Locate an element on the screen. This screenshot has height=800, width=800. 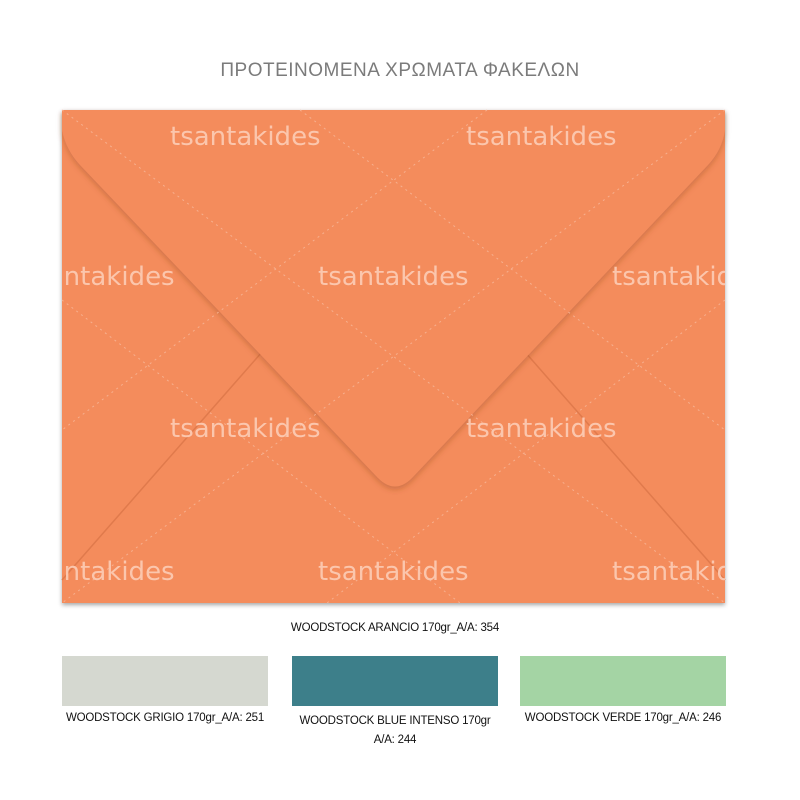
swatch-label-verde: WOODSTOCK VERDE 170gr_A/A: 246 is located at coordinates (623, 718).